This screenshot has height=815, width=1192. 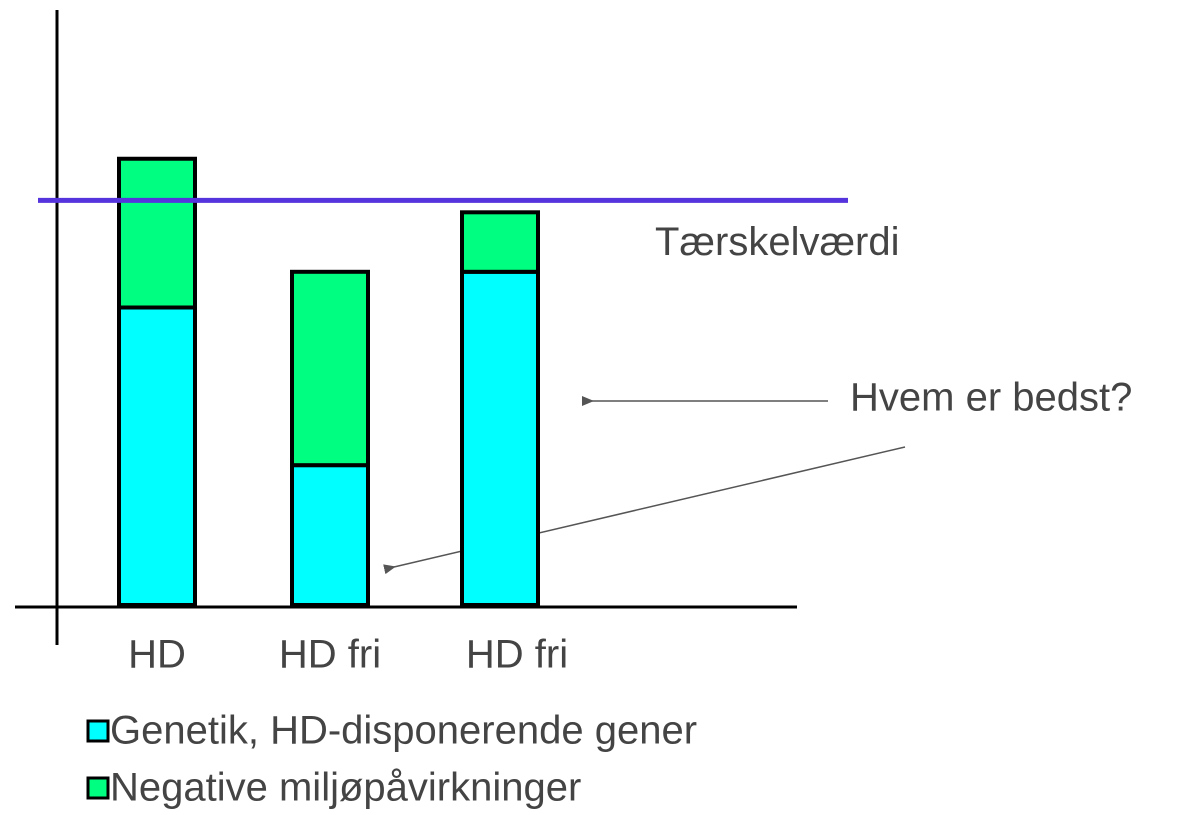 What do you see at coordinates (403, 731) in the screenshot?
I see `legend-label: Genetik, HD-disponerende gener` at bounding box center [403, 731].